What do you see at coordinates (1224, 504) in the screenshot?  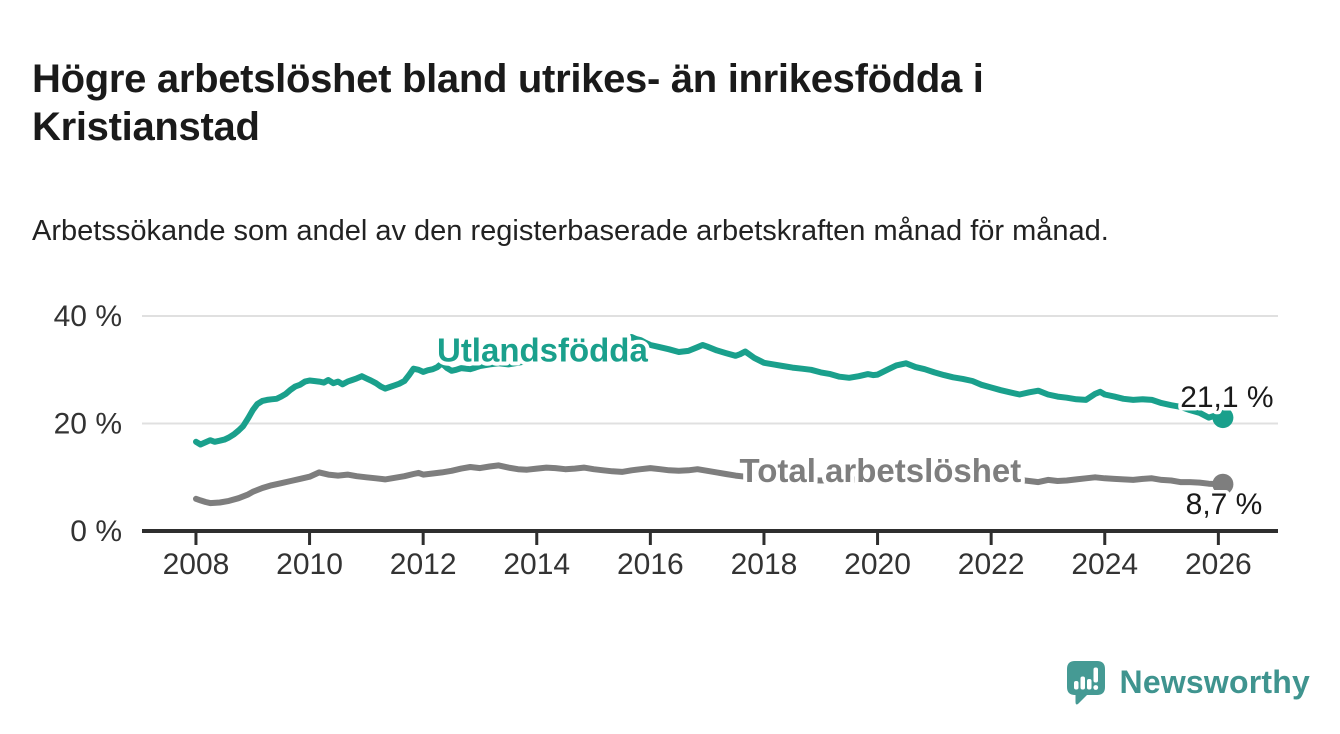 I see `end-value-label-total: 8,7 %` at bounding box center [1224, 504].